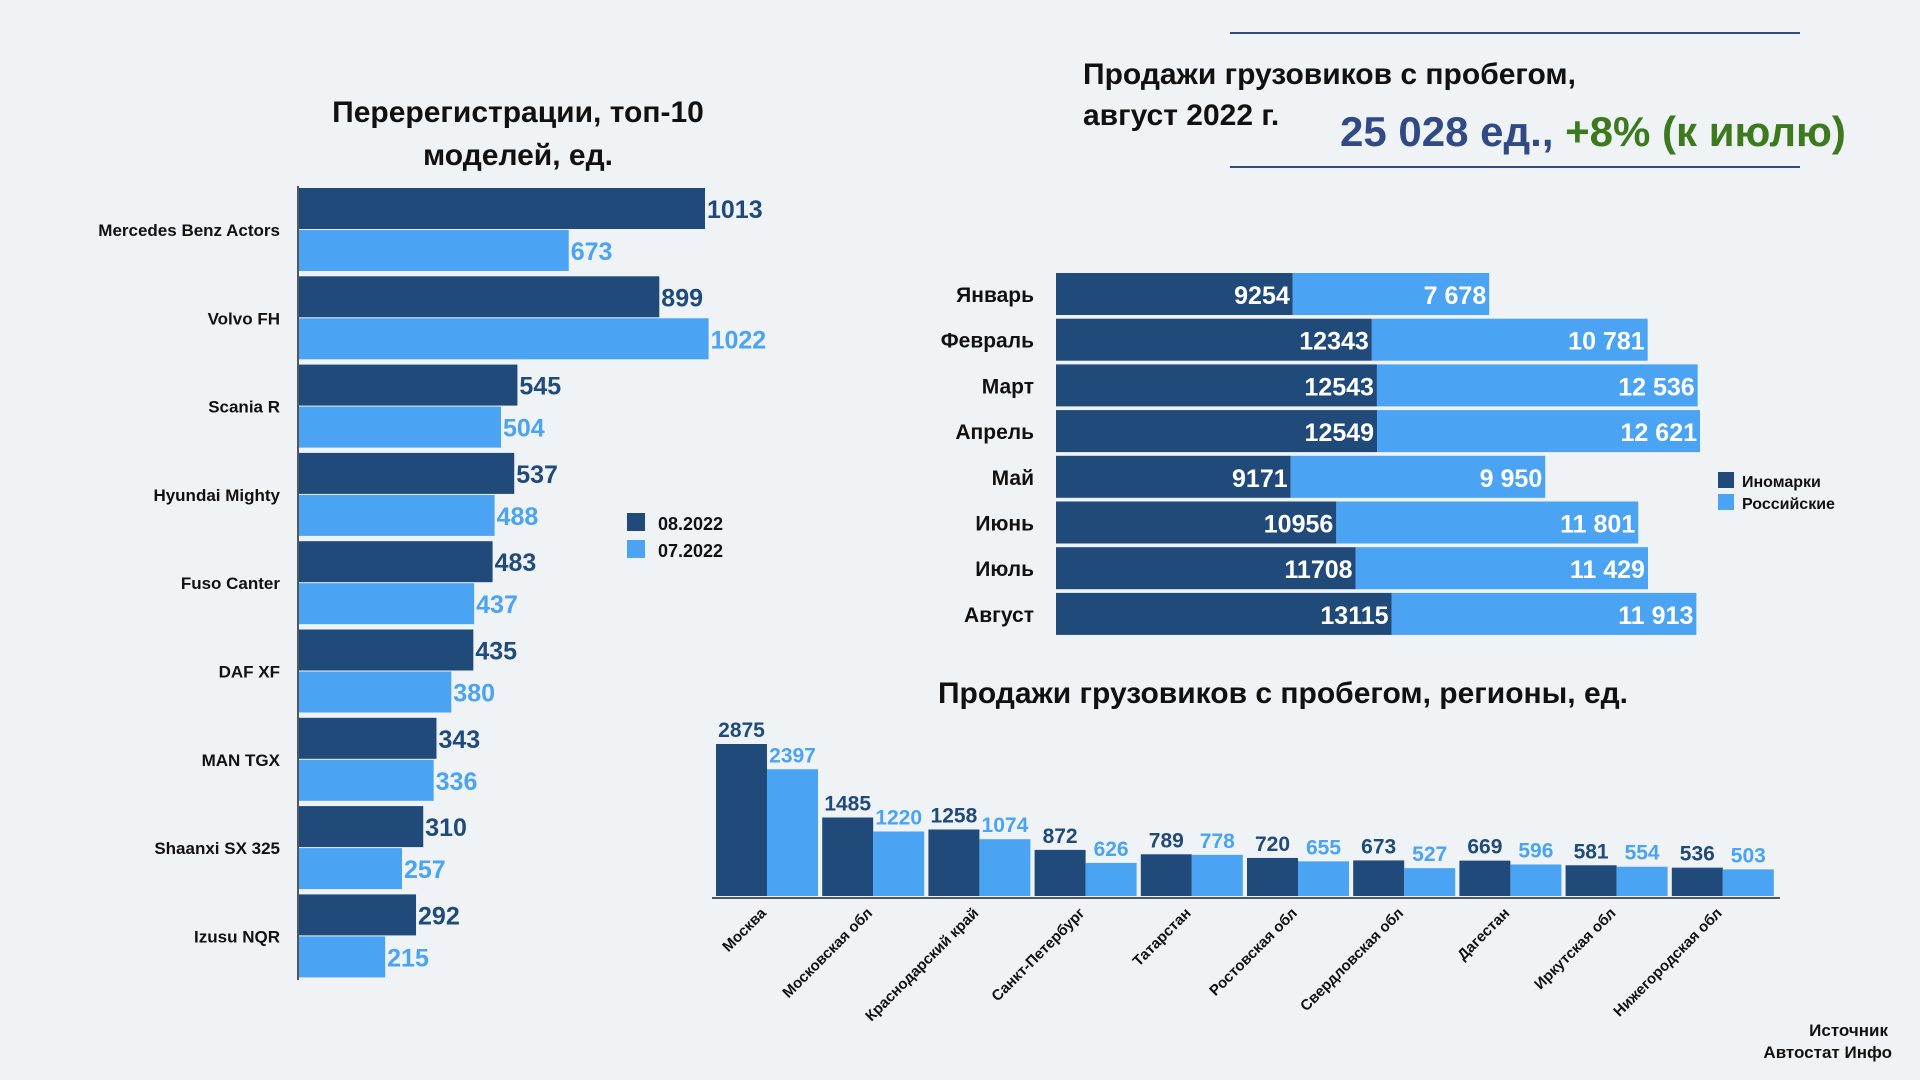 The width and height of the screenshot is (1920, 1080). I want to click on regions-category-label: Нижегородская обл, so click(1667, 962).